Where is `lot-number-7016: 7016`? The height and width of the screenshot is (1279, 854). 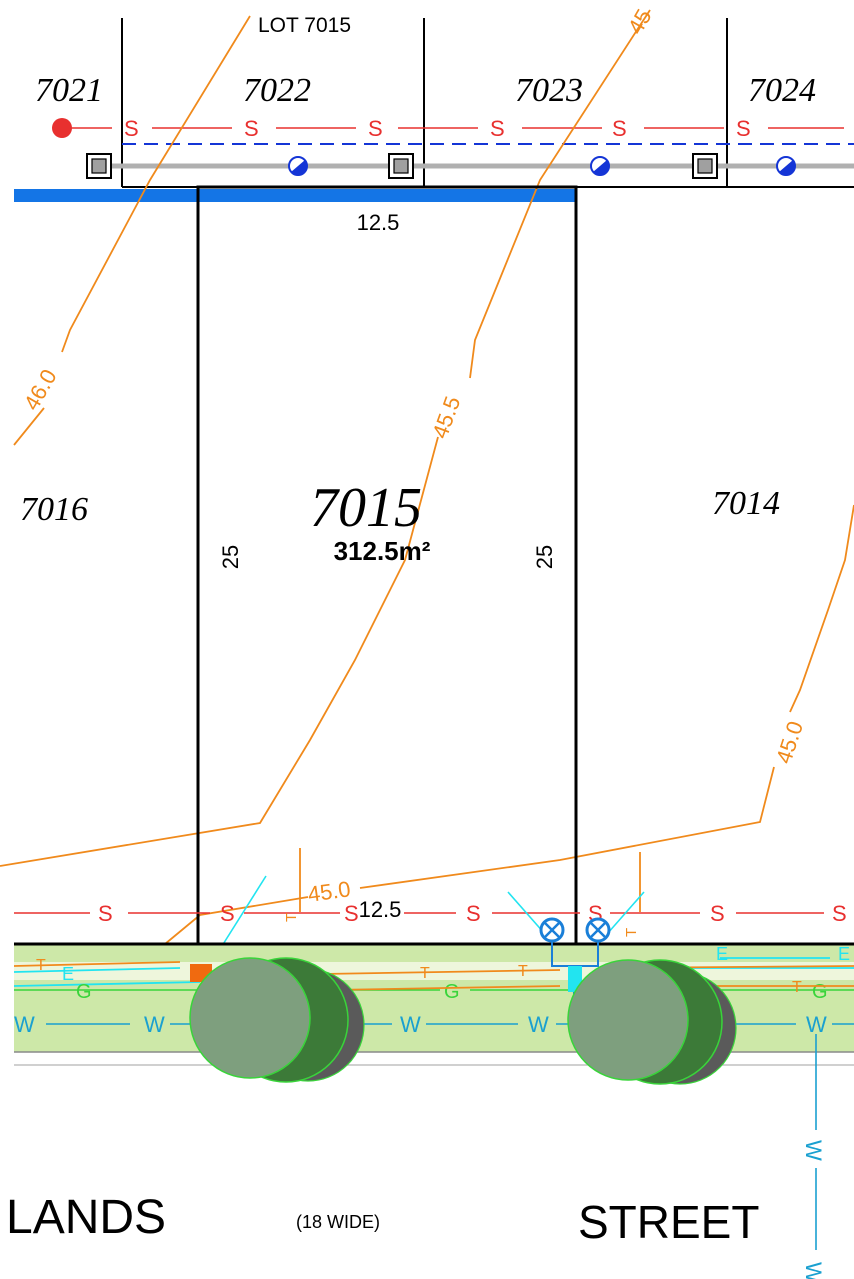
lot-number-7016: 7016 is located at coordinates (54, 509).